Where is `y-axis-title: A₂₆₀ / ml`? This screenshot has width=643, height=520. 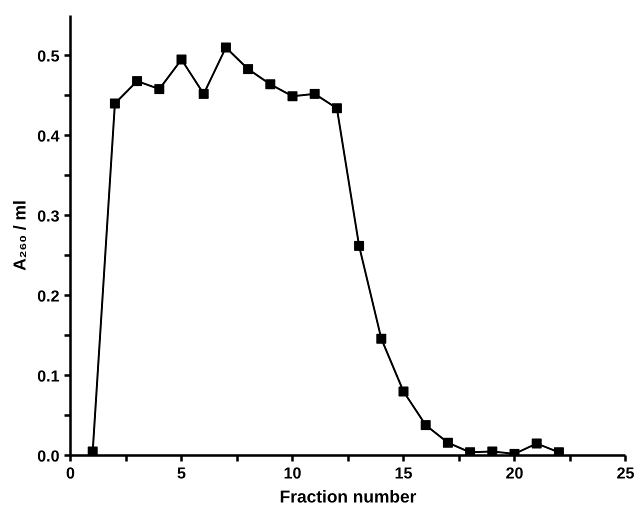 y-axis-title: A₂₆₀ / ml is located at coordinates (19, 235).